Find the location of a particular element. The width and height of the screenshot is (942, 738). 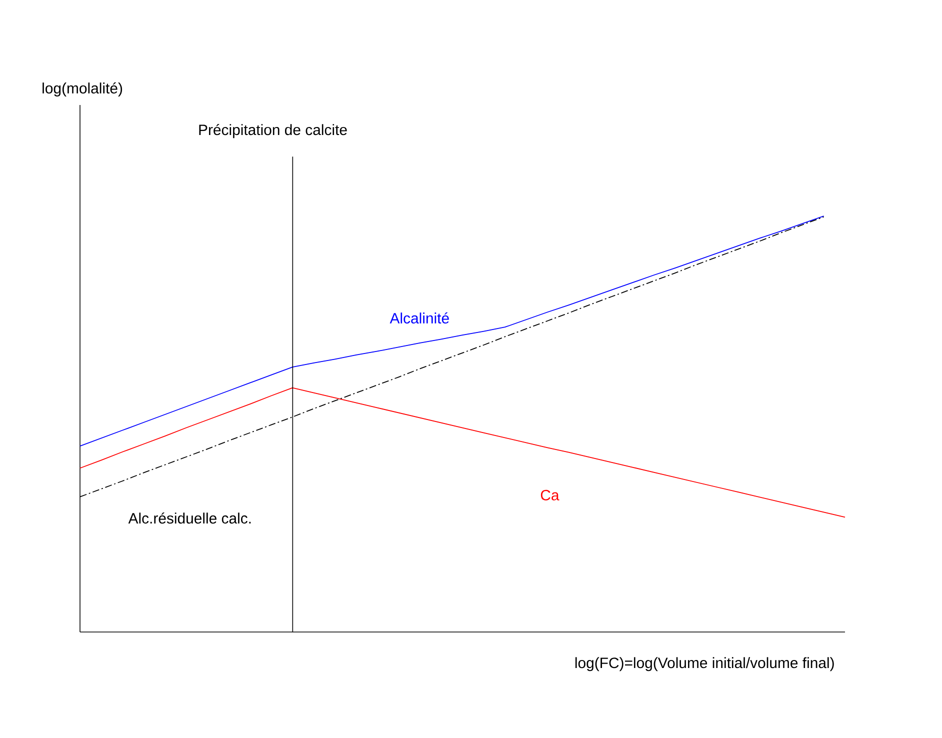

x-axis-title: log(FC)=log(Volume initial/volume final) is located at coordinates (704, 664).